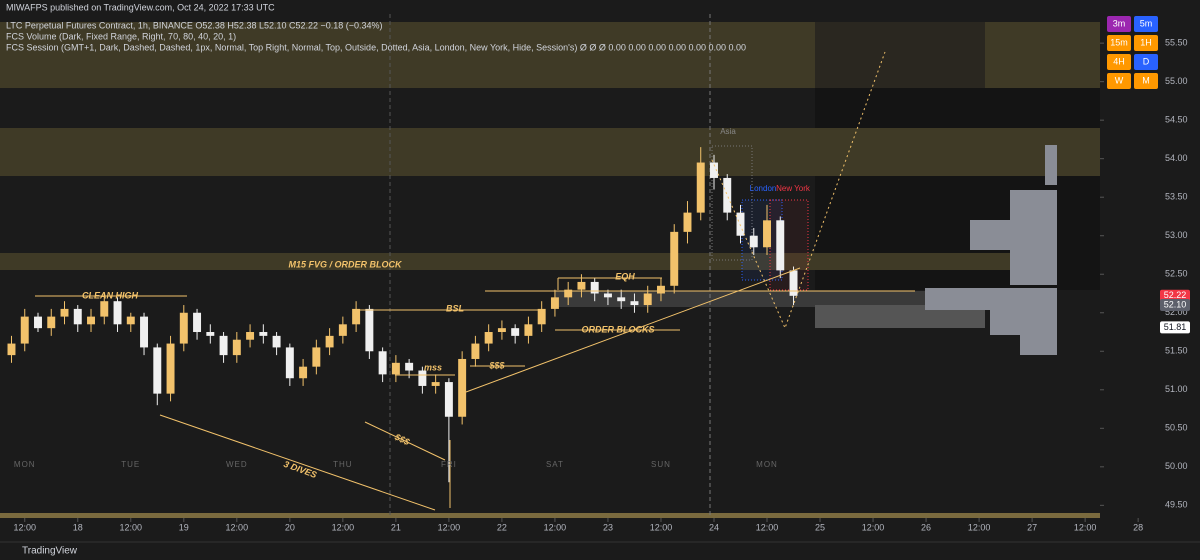 The width and height of the screenshot is (1200, 560). I want to click on timeframe-label: D, so click(1146, 61).